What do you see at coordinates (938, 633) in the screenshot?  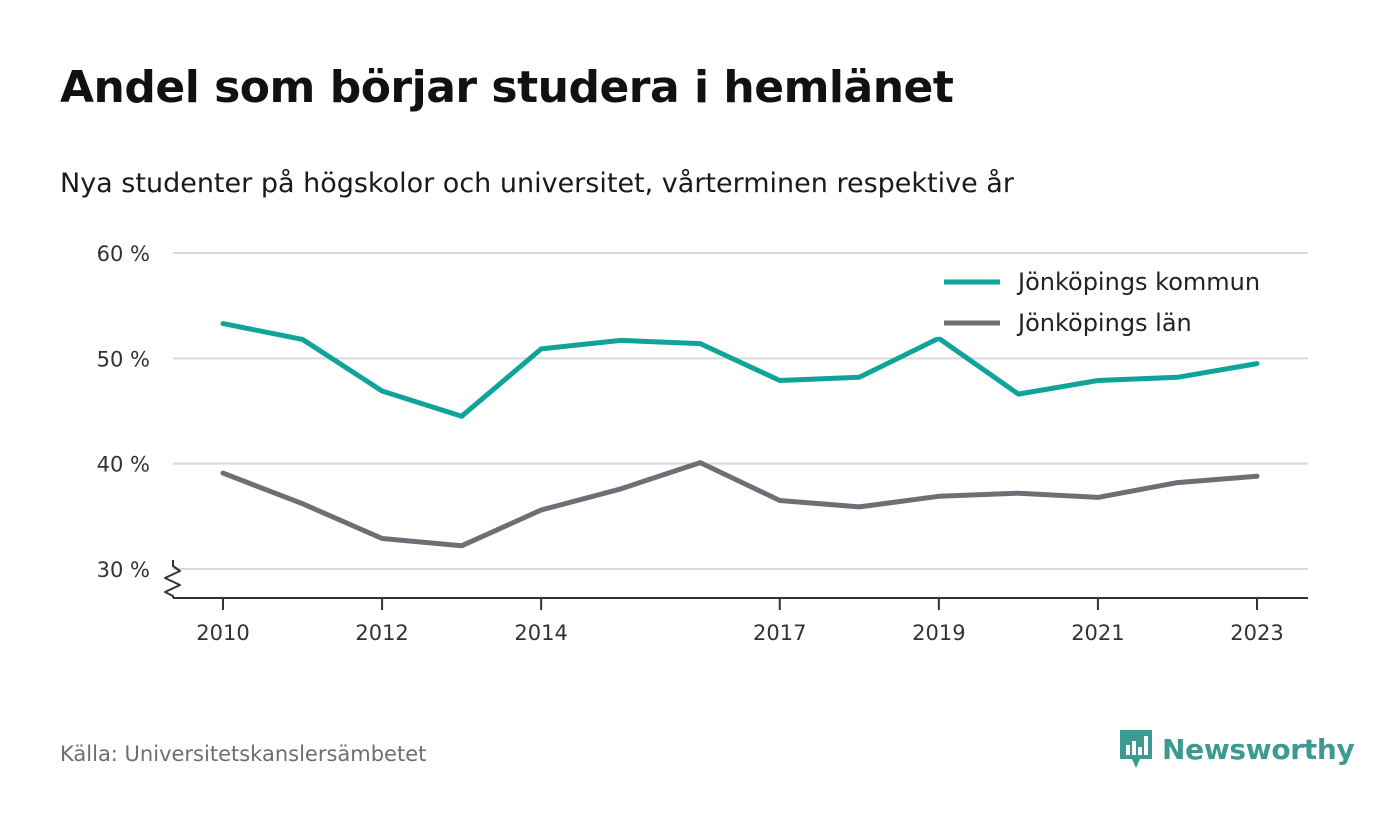 I see `x-tick-label: 2019` at bounding box center [938, 633].